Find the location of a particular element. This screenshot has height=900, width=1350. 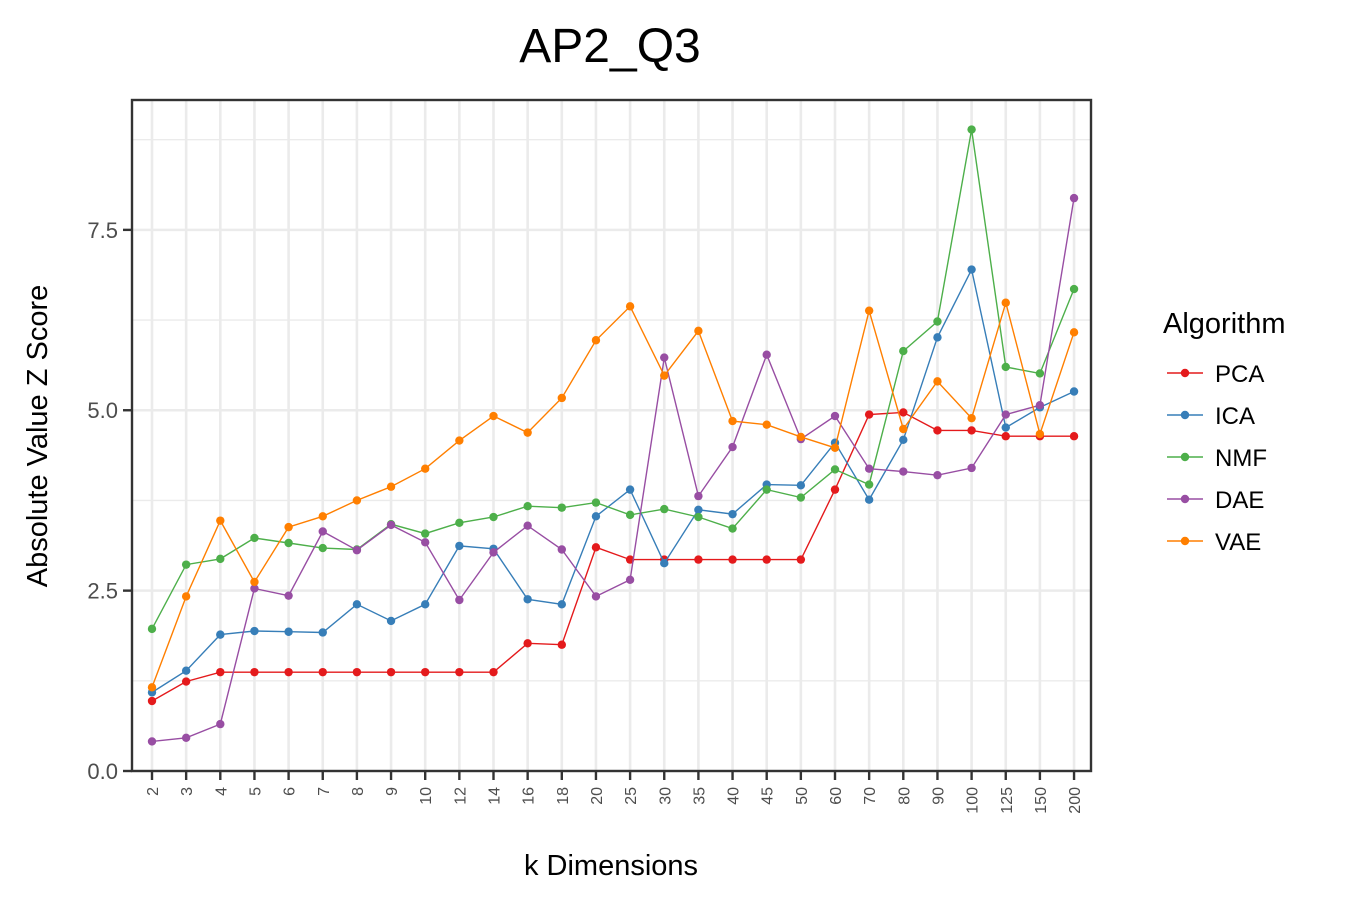

x-tick-label: 7 is located at coordinates (324, 791).